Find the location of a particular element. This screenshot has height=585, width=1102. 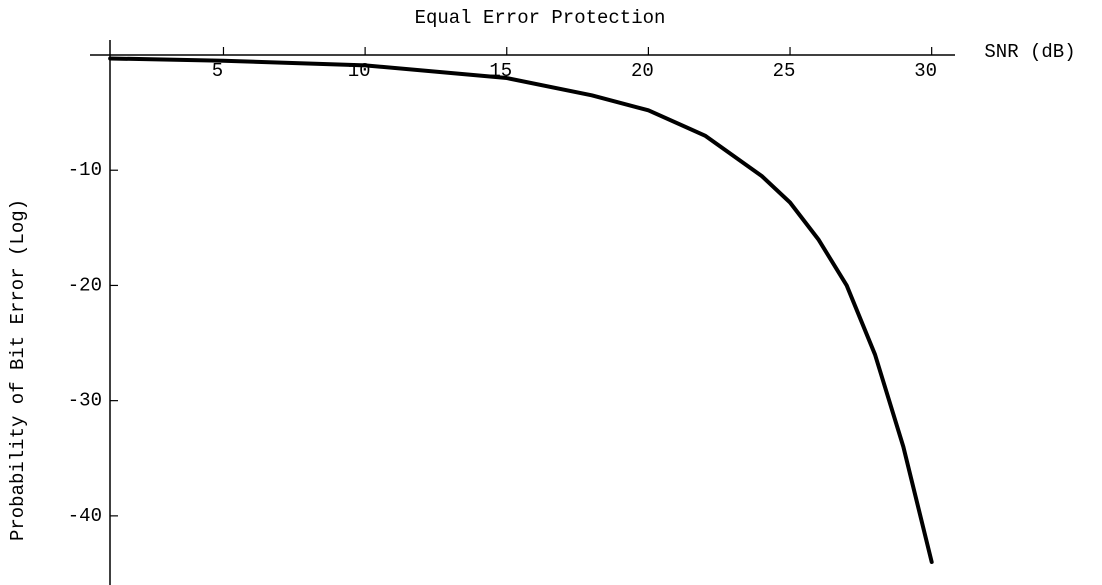

x-tick-label: 20 is located at coordinates (642, 71).